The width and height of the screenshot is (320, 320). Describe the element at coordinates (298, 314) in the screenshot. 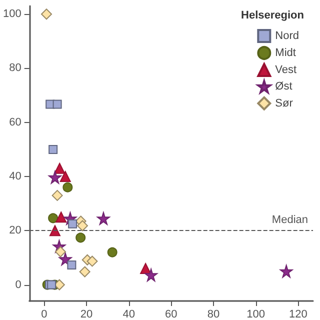

I see `x-tick-label: 120` at that location.